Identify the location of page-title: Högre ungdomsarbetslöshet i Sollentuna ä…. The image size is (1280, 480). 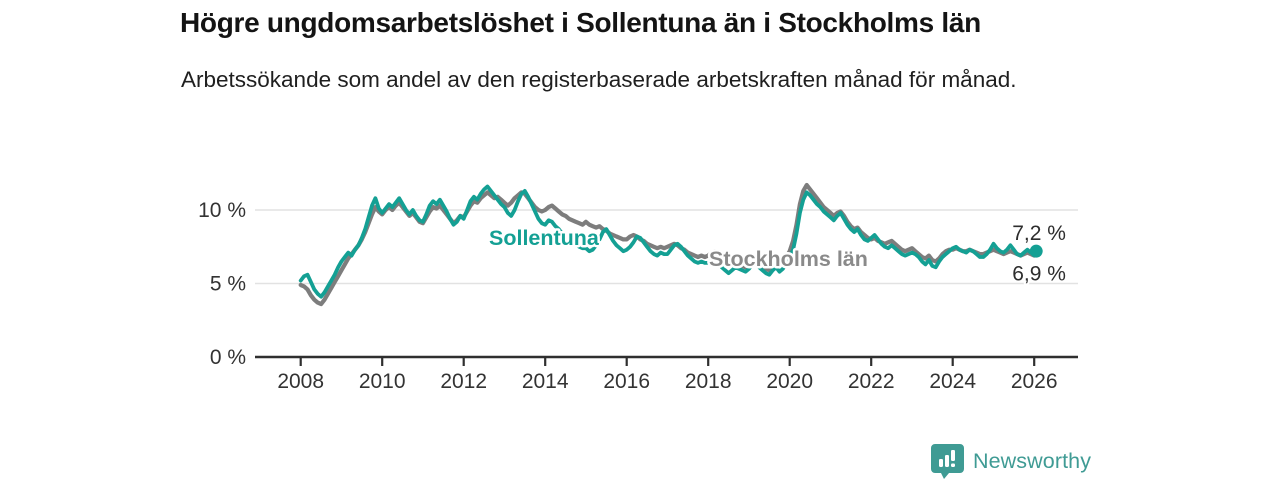
(580, 22).